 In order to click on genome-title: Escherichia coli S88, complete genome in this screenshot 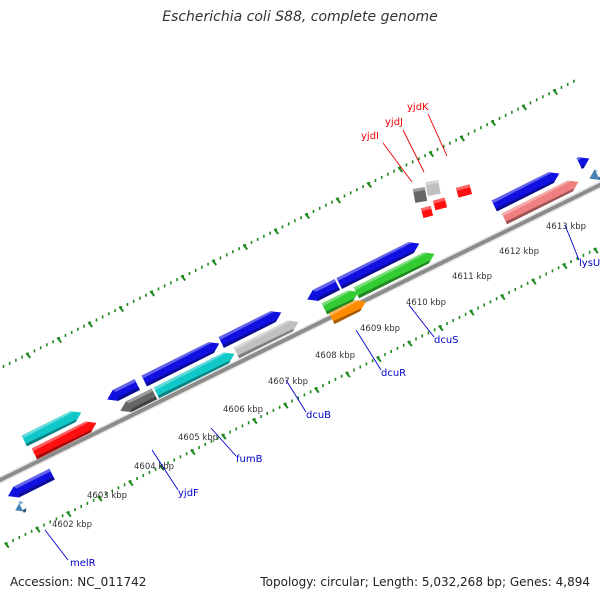, I will do `click(300, 17)`.